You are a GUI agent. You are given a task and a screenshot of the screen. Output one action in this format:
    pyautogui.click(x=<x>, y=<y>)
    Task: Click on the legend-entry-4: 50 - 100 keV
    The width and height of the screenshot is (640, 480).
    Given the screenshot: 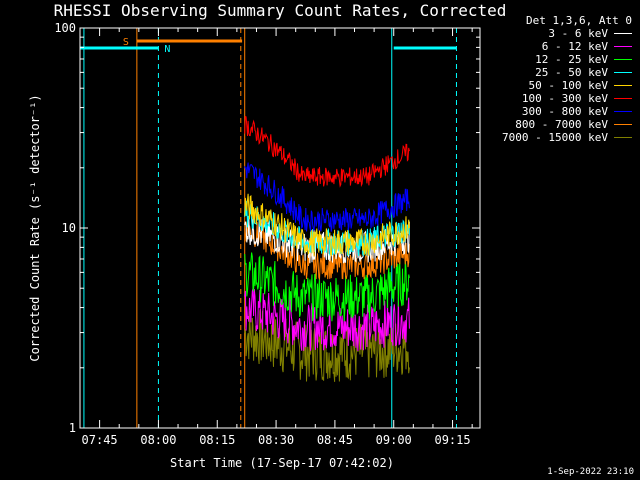 What is the action you would take?
    pyautogui.click(x=557, y=85)
    